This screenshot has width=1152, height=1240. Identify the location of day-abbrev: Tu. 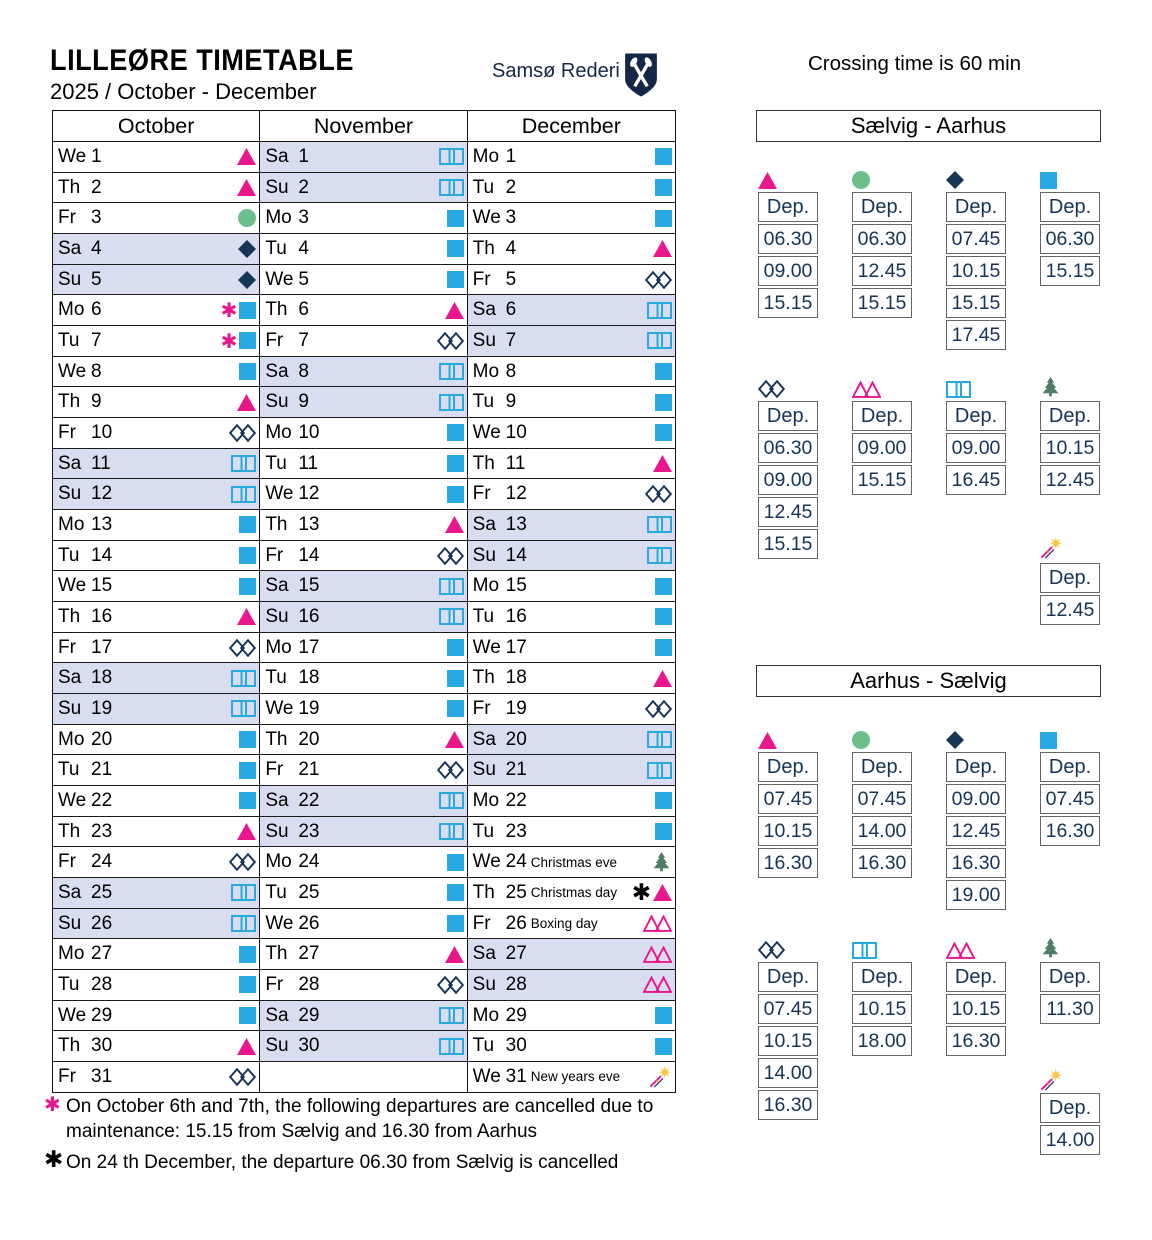
(483, 831).